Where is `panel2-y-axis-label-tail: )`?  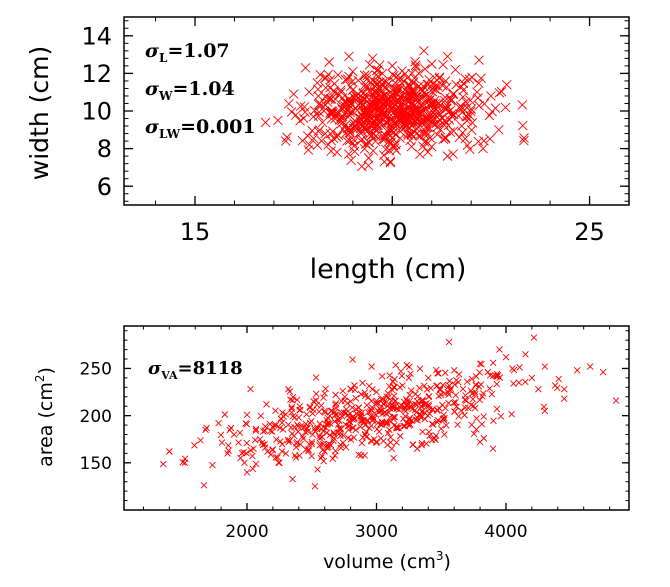
panel2-y-axis-label-tail: ) is located at coordinates (46, 370).